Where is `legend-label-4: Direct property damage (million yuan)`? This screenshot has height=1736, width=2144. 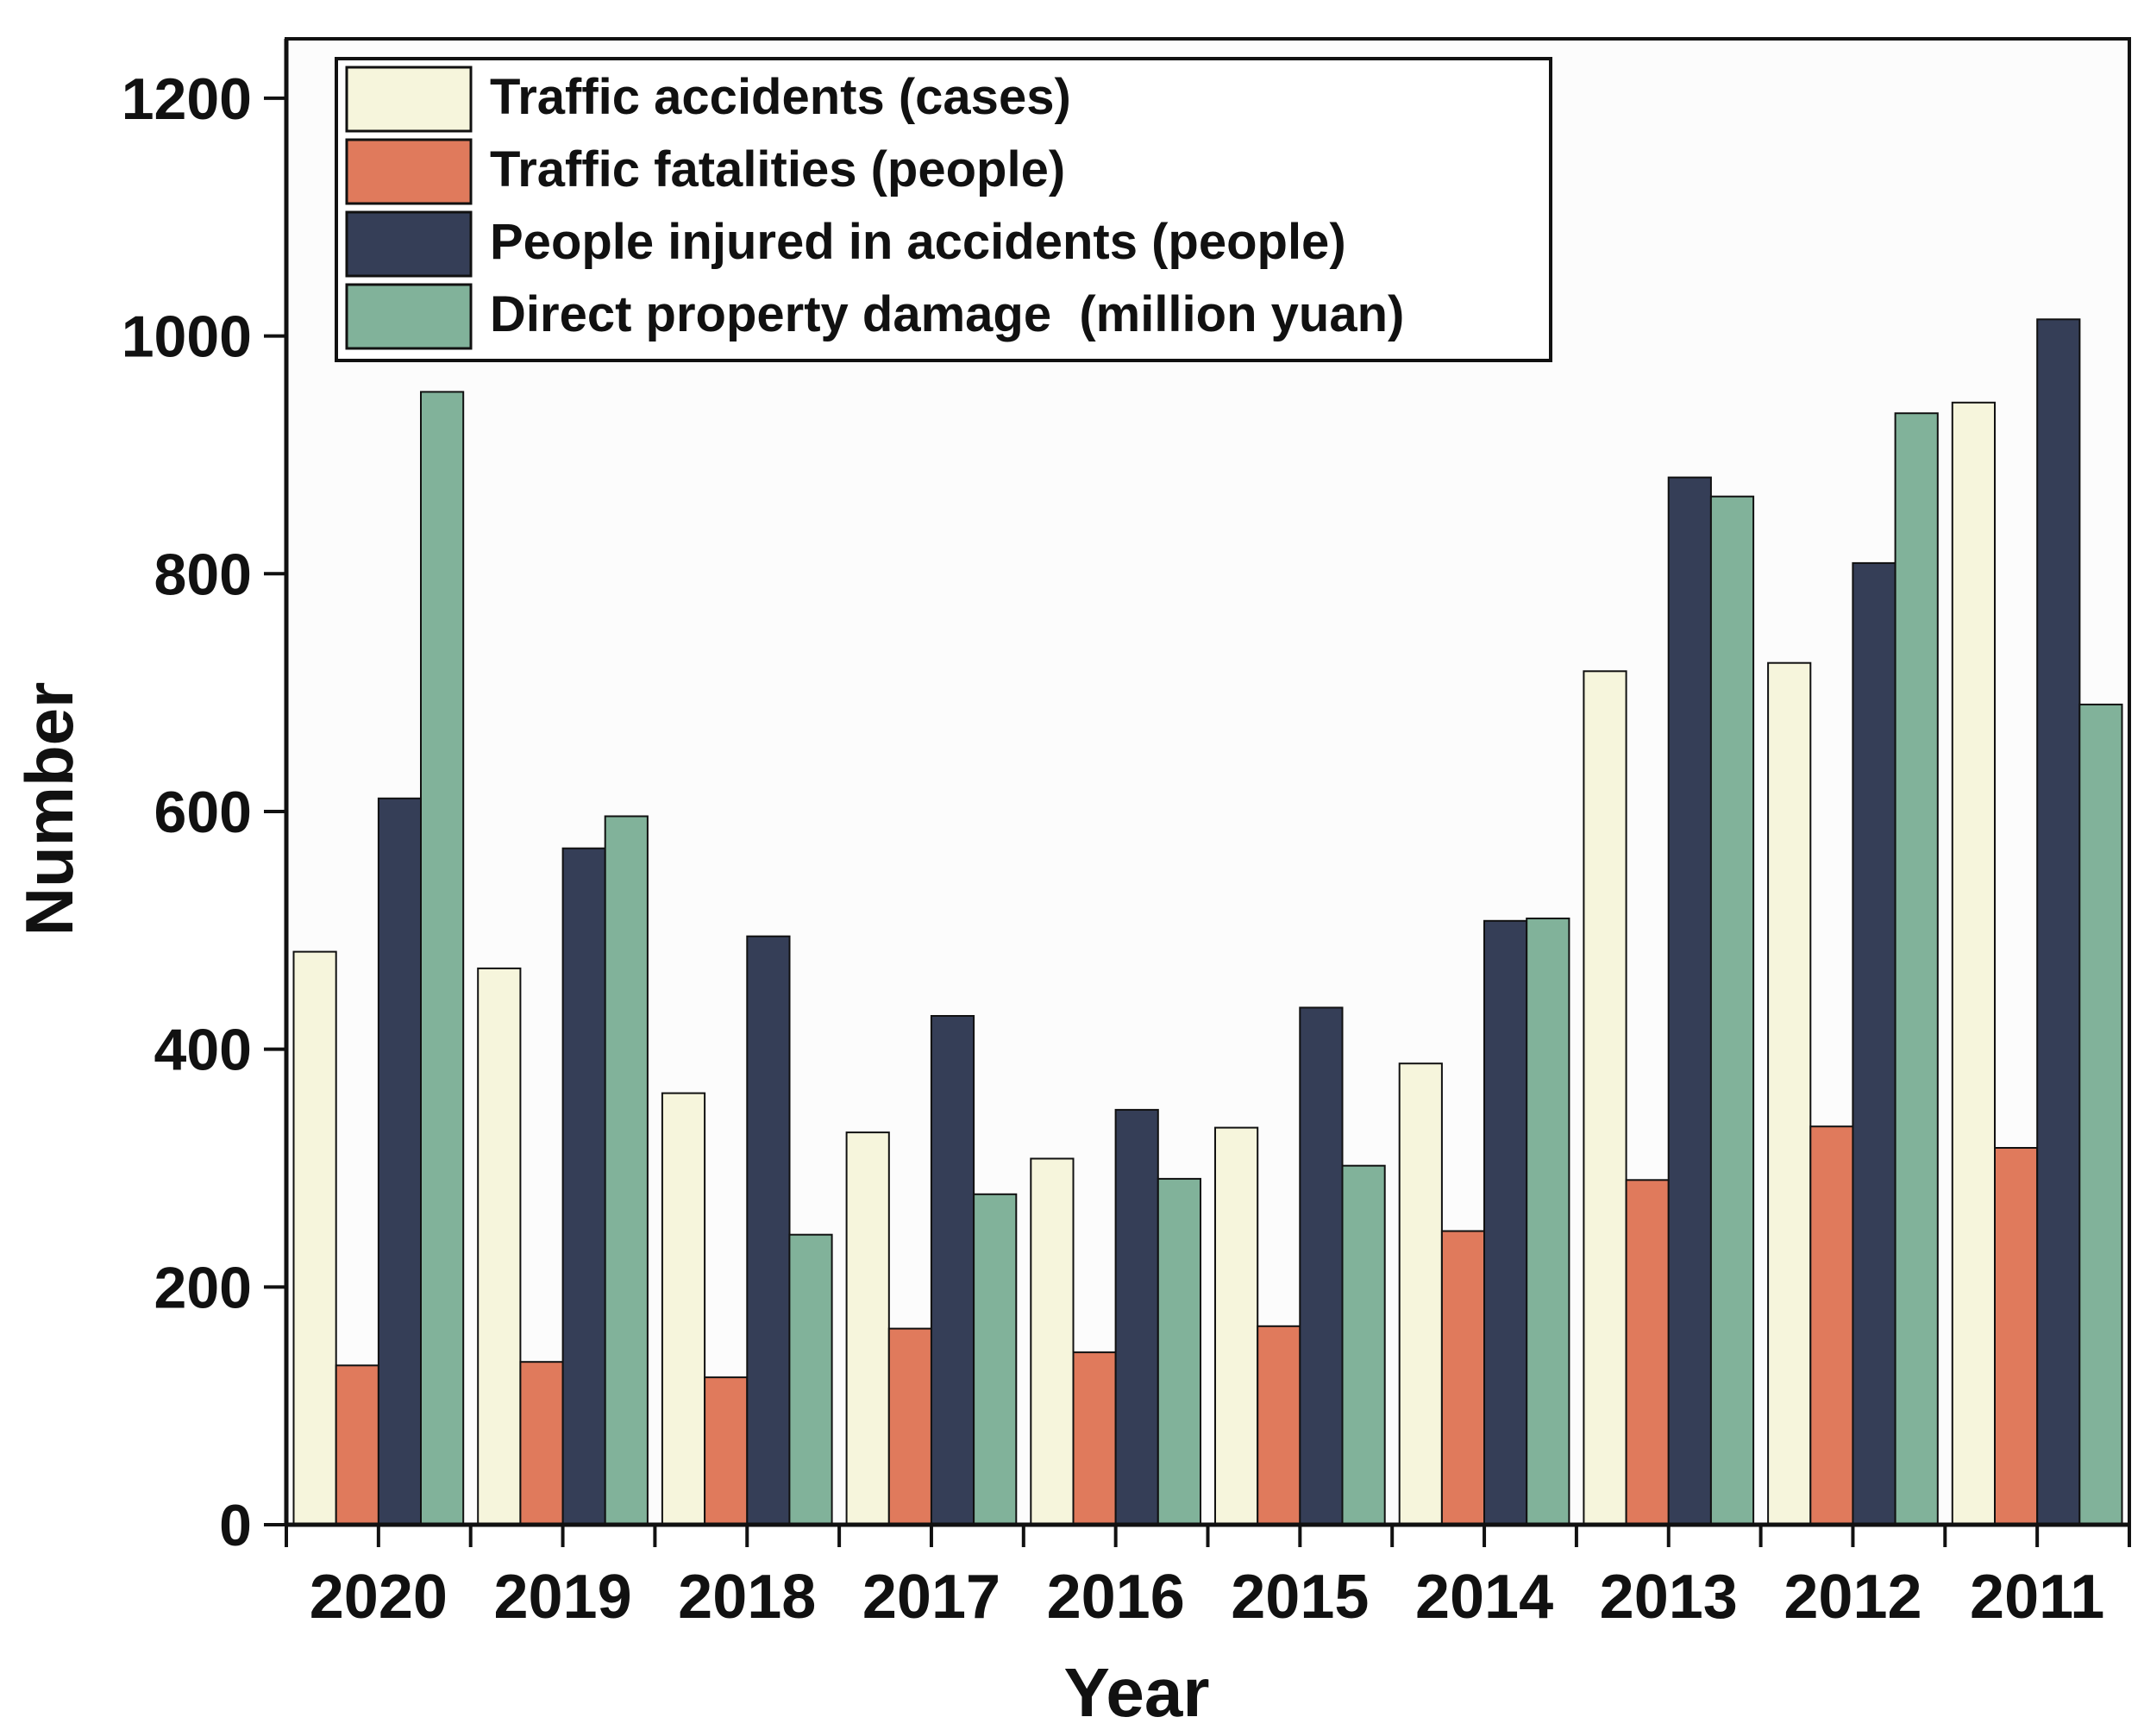
legend-label-4: Direct property damage (million yuan) is located at coordinates (947, 314).